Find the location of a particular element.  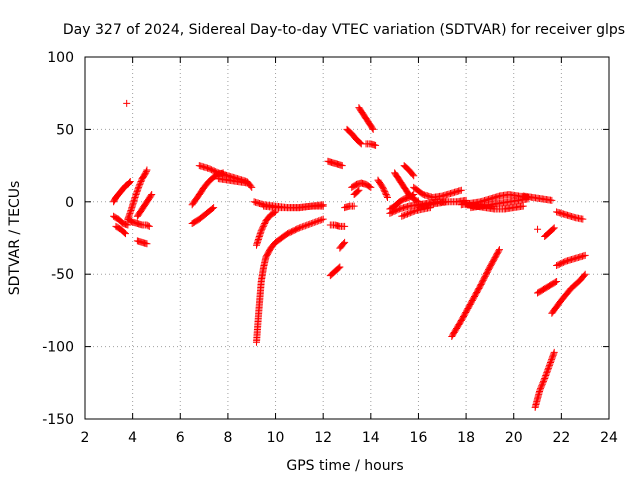

x-tick-label: 10 is located at coordinates (276, 438).